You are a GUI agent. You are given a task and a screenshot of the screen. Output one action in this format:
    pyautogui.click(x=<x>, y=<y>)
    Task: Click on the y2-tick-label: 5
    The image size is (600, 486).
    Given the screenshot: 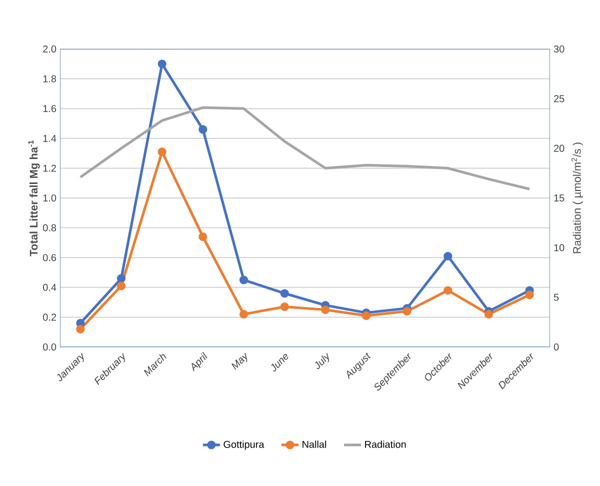 What is the action you would take?
    pyautogui.click(x=556, y=297)
    